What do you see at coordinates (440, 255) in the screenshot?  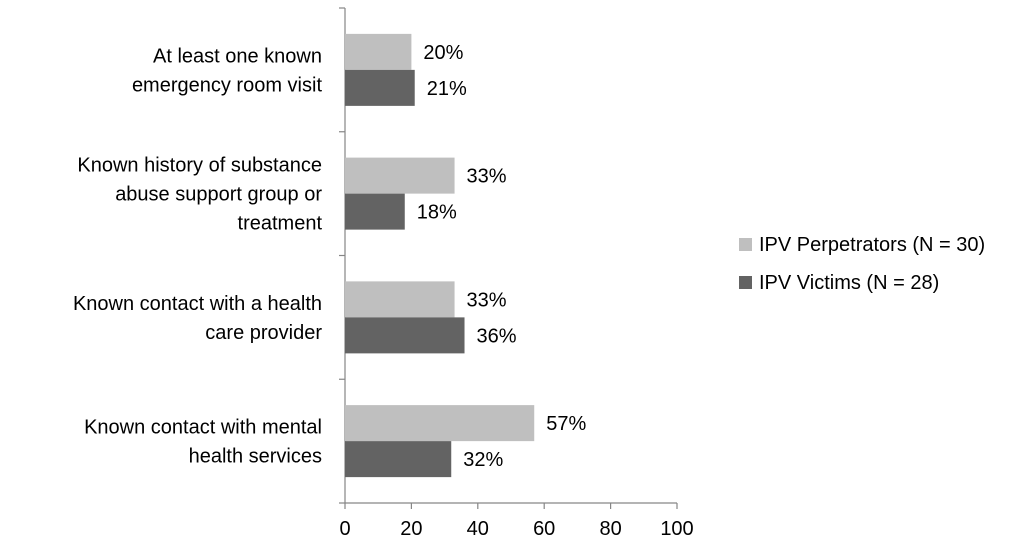 I see `bar-layer` at bounding box center [440, 255].